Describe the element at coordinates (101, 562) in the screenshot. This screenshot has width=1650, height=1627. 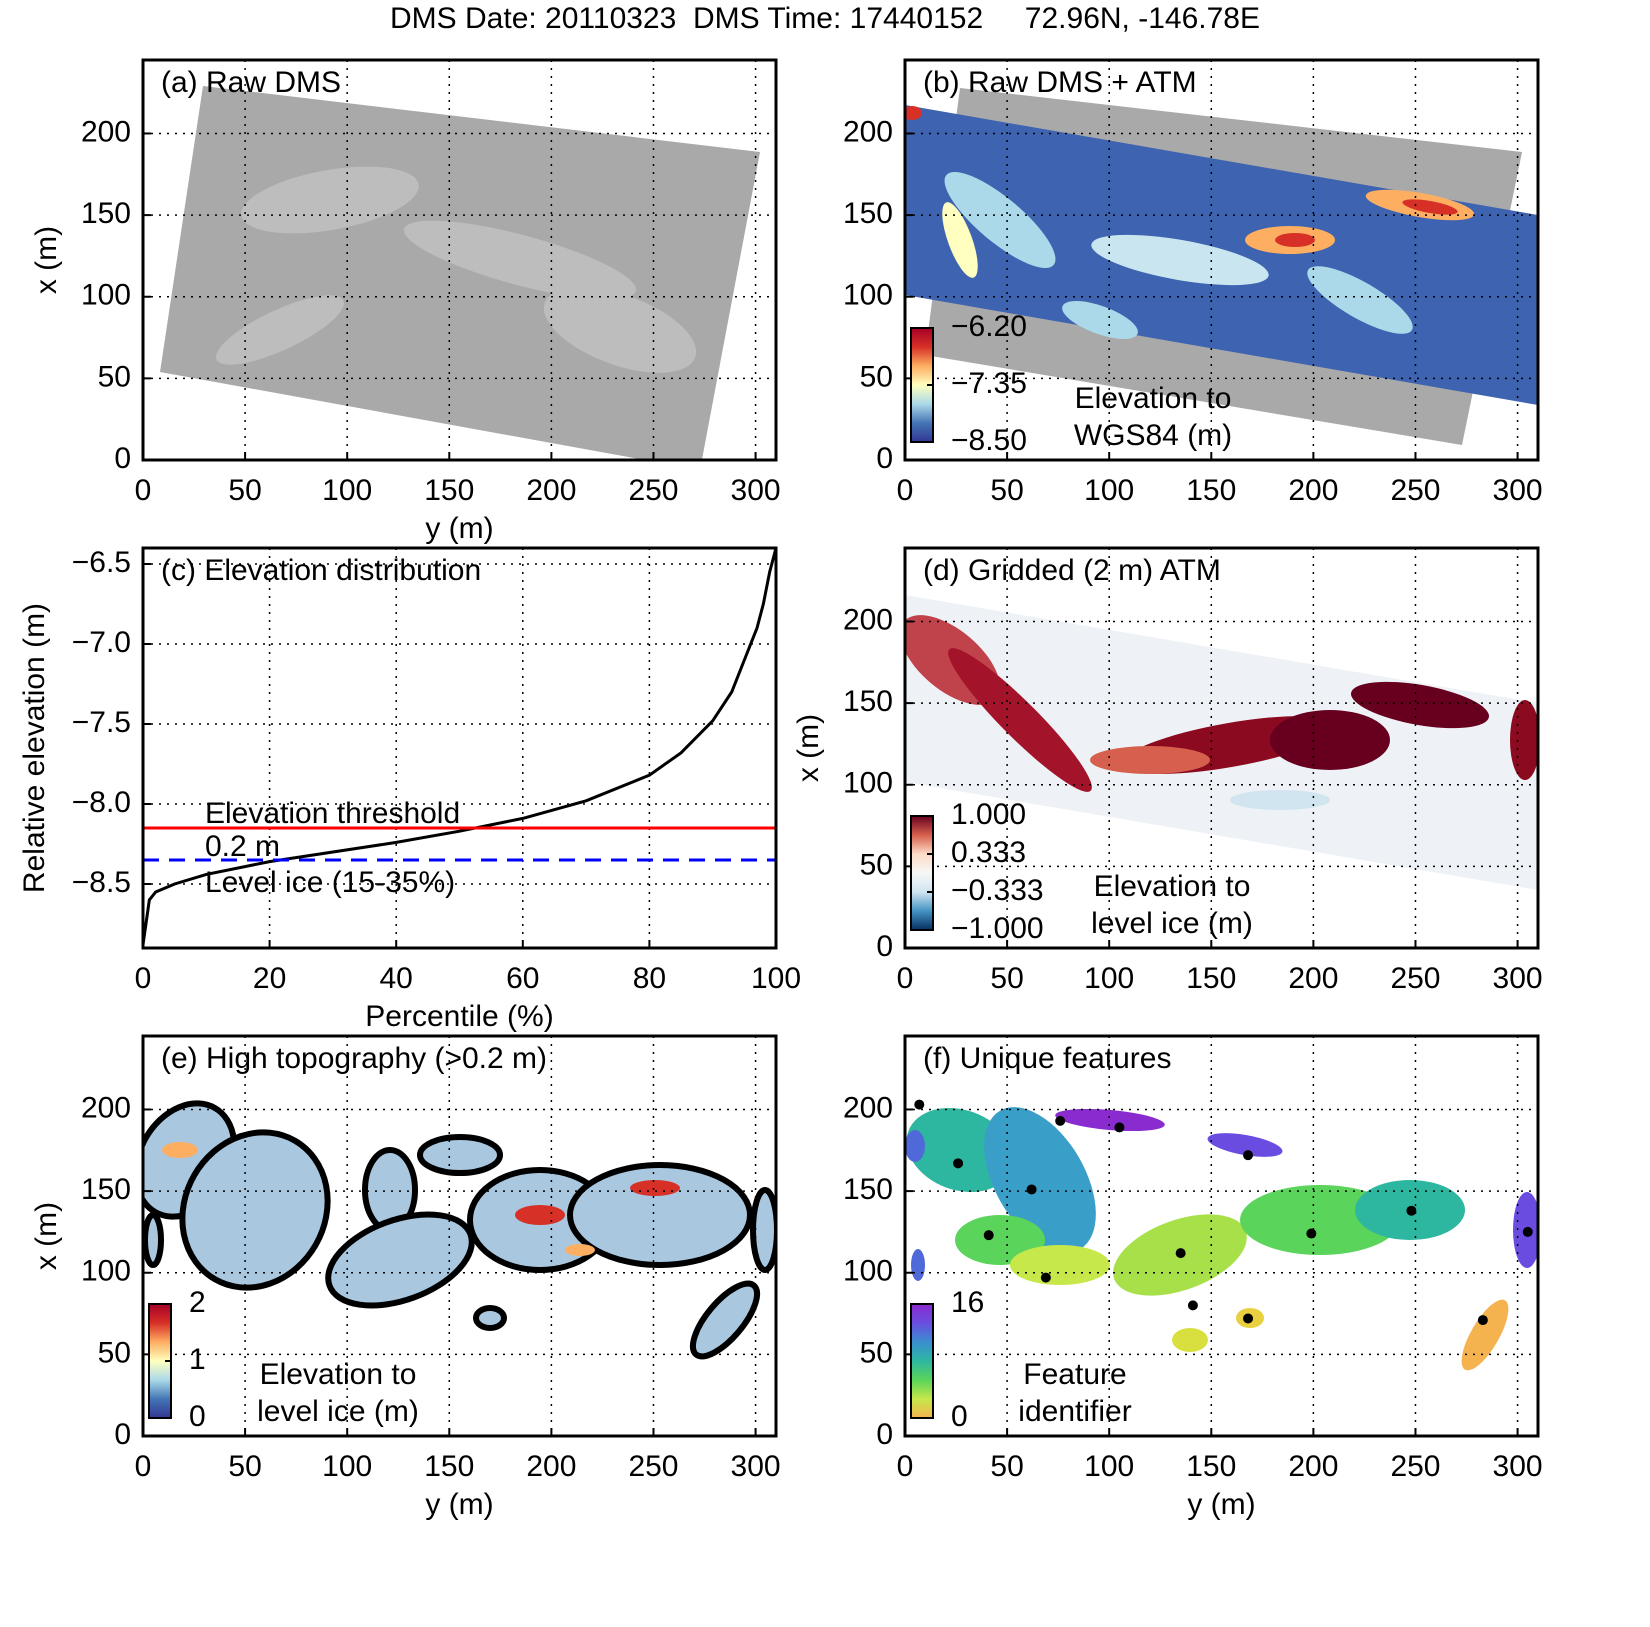
I see `y-tick-label: −6.5` at that location.